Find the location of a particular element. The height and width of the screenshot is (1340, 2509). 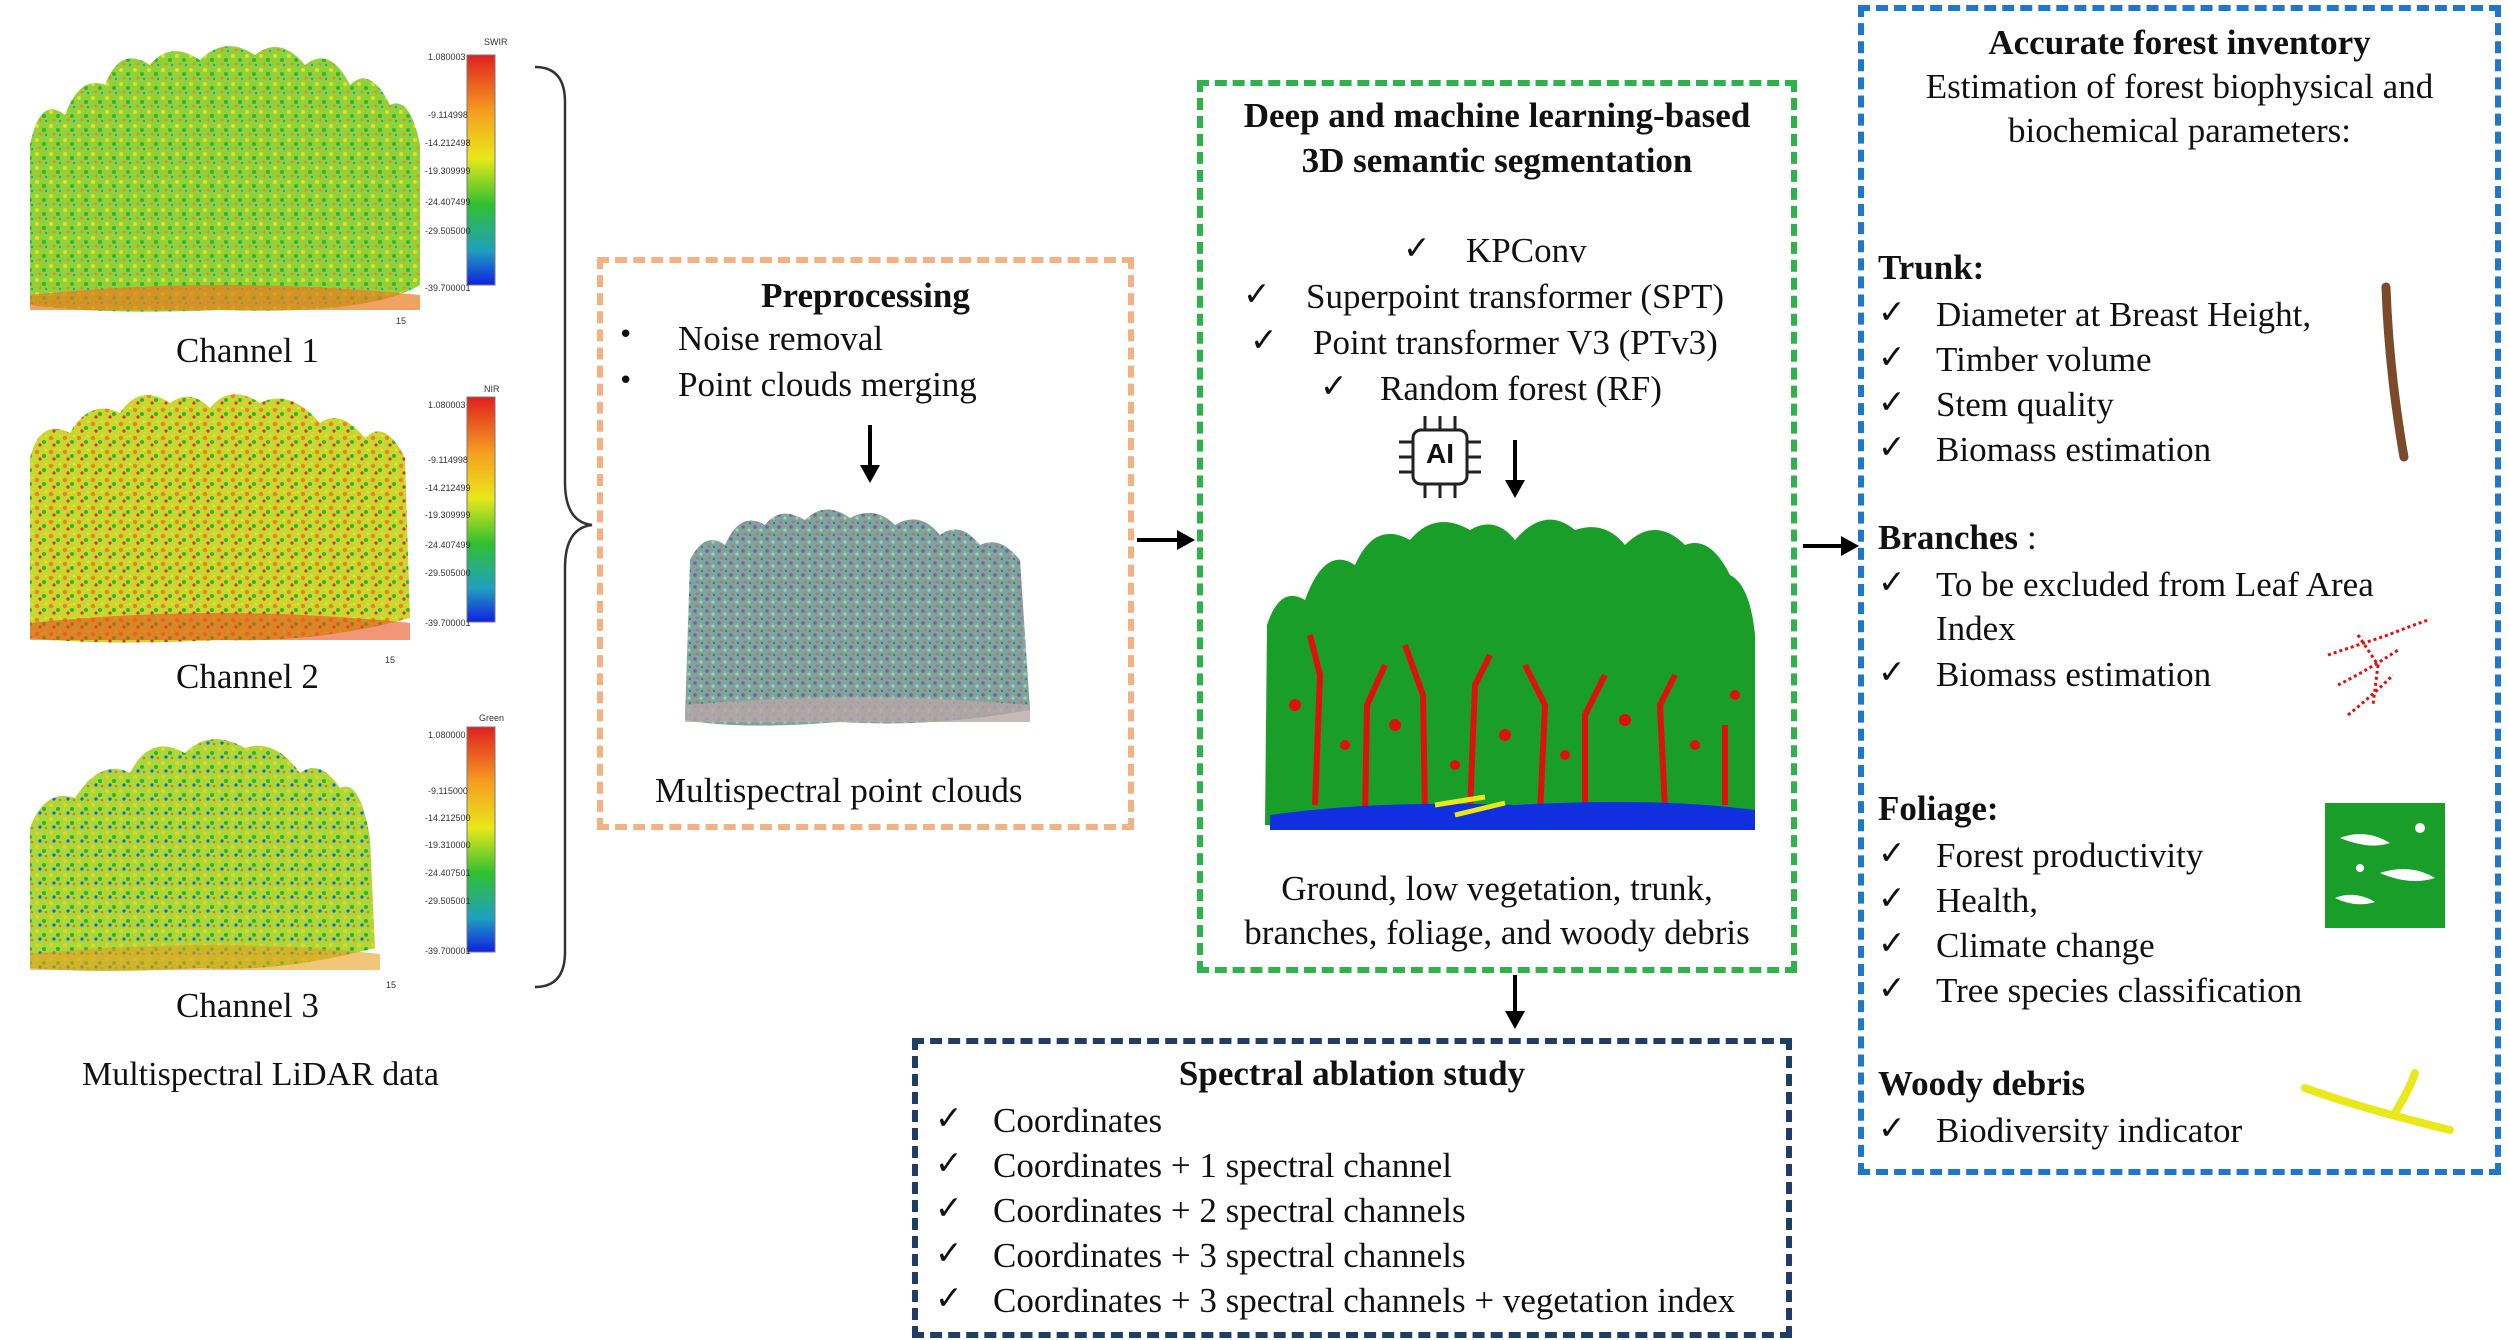

ai-chip-label: AI is located at coordinates (1440, 453).